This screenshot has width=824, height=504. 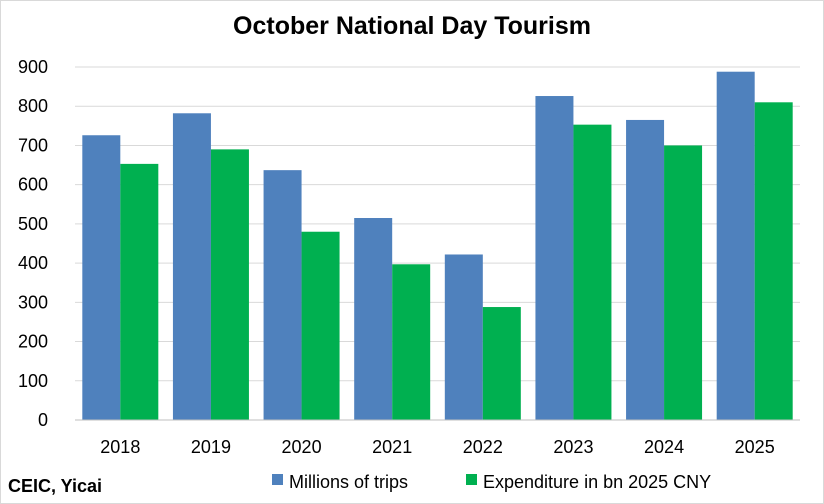 I want to click on x-axis-ticks: 2018 2019 2020 2021 2022 2023 2024 2025, so click(x=437, y=447).